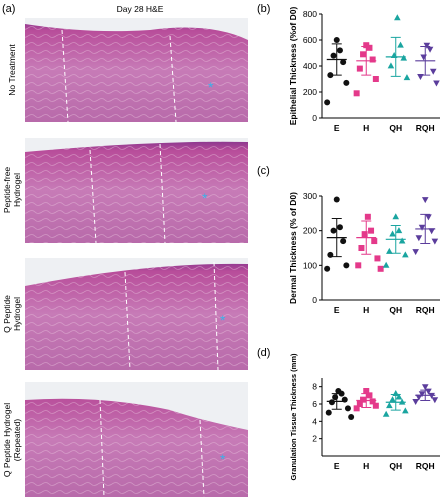  What do you see at coordinates (310, 40) in the screenshot?
I see `y-tick-label: 600` at bounding box center [310, 40].